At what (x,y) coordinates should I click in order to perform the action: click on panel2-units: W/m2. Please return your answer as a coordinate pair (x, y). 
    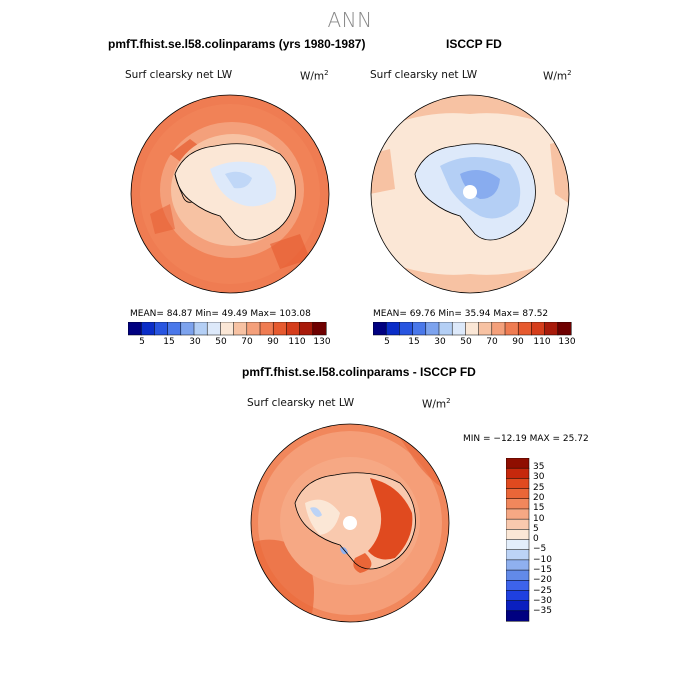
    Looking at the image, I should click on (557, 76).